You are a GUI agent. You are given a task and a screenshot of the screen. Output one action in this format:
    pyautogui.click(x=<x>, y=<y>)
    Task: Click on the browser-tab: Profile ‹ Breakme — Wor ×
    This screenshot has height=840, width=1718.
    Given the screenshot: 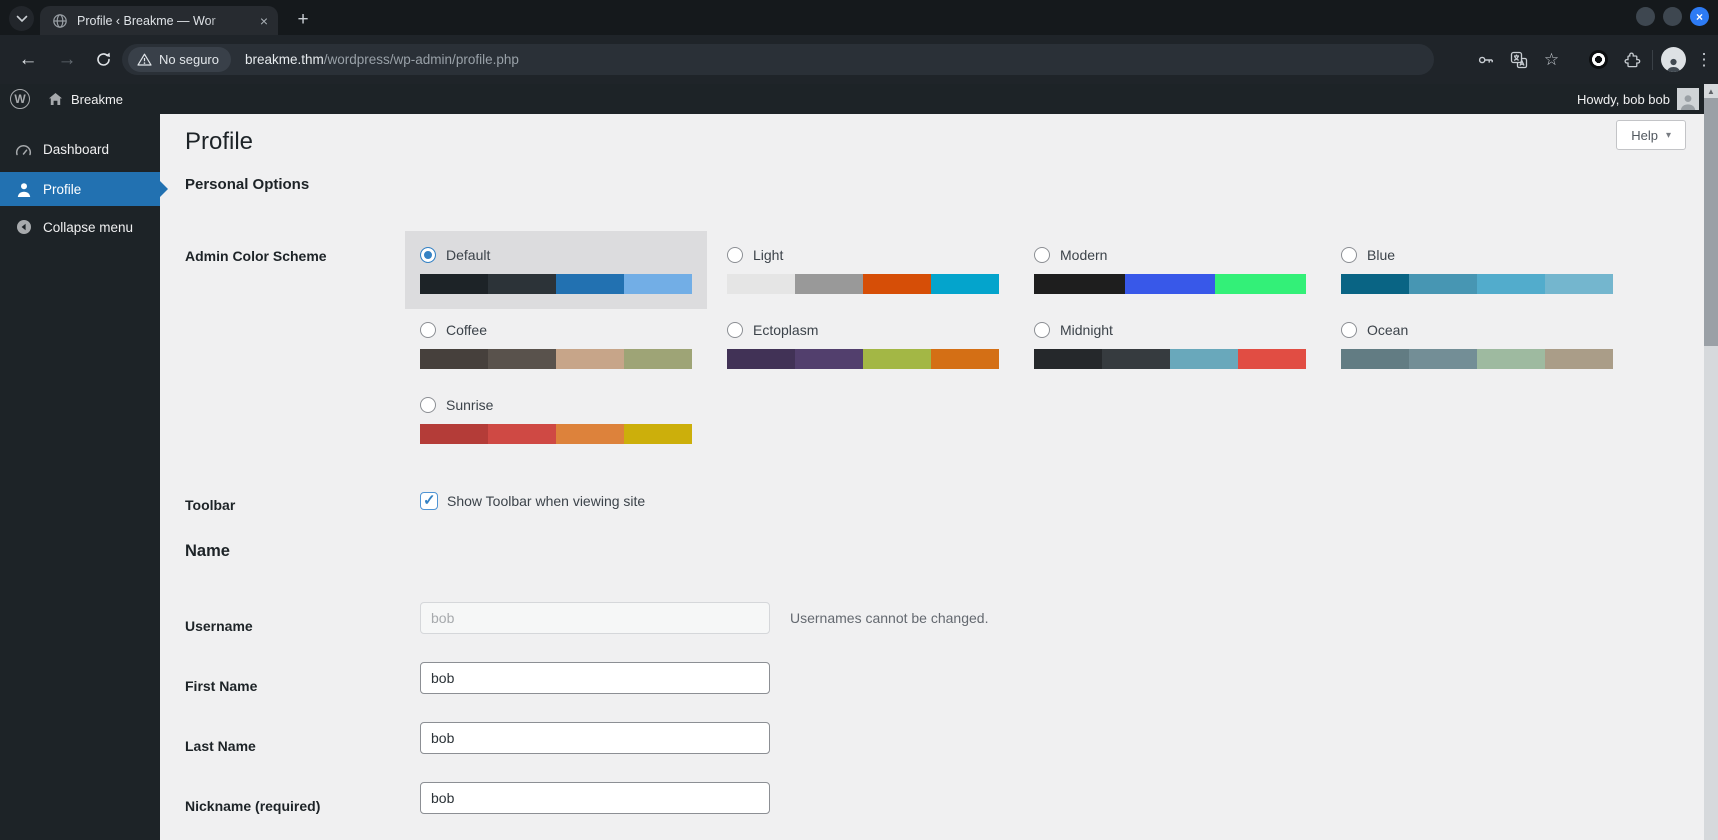 What is the action you would take?
    pyautogui.click(x=159, y=20)
    